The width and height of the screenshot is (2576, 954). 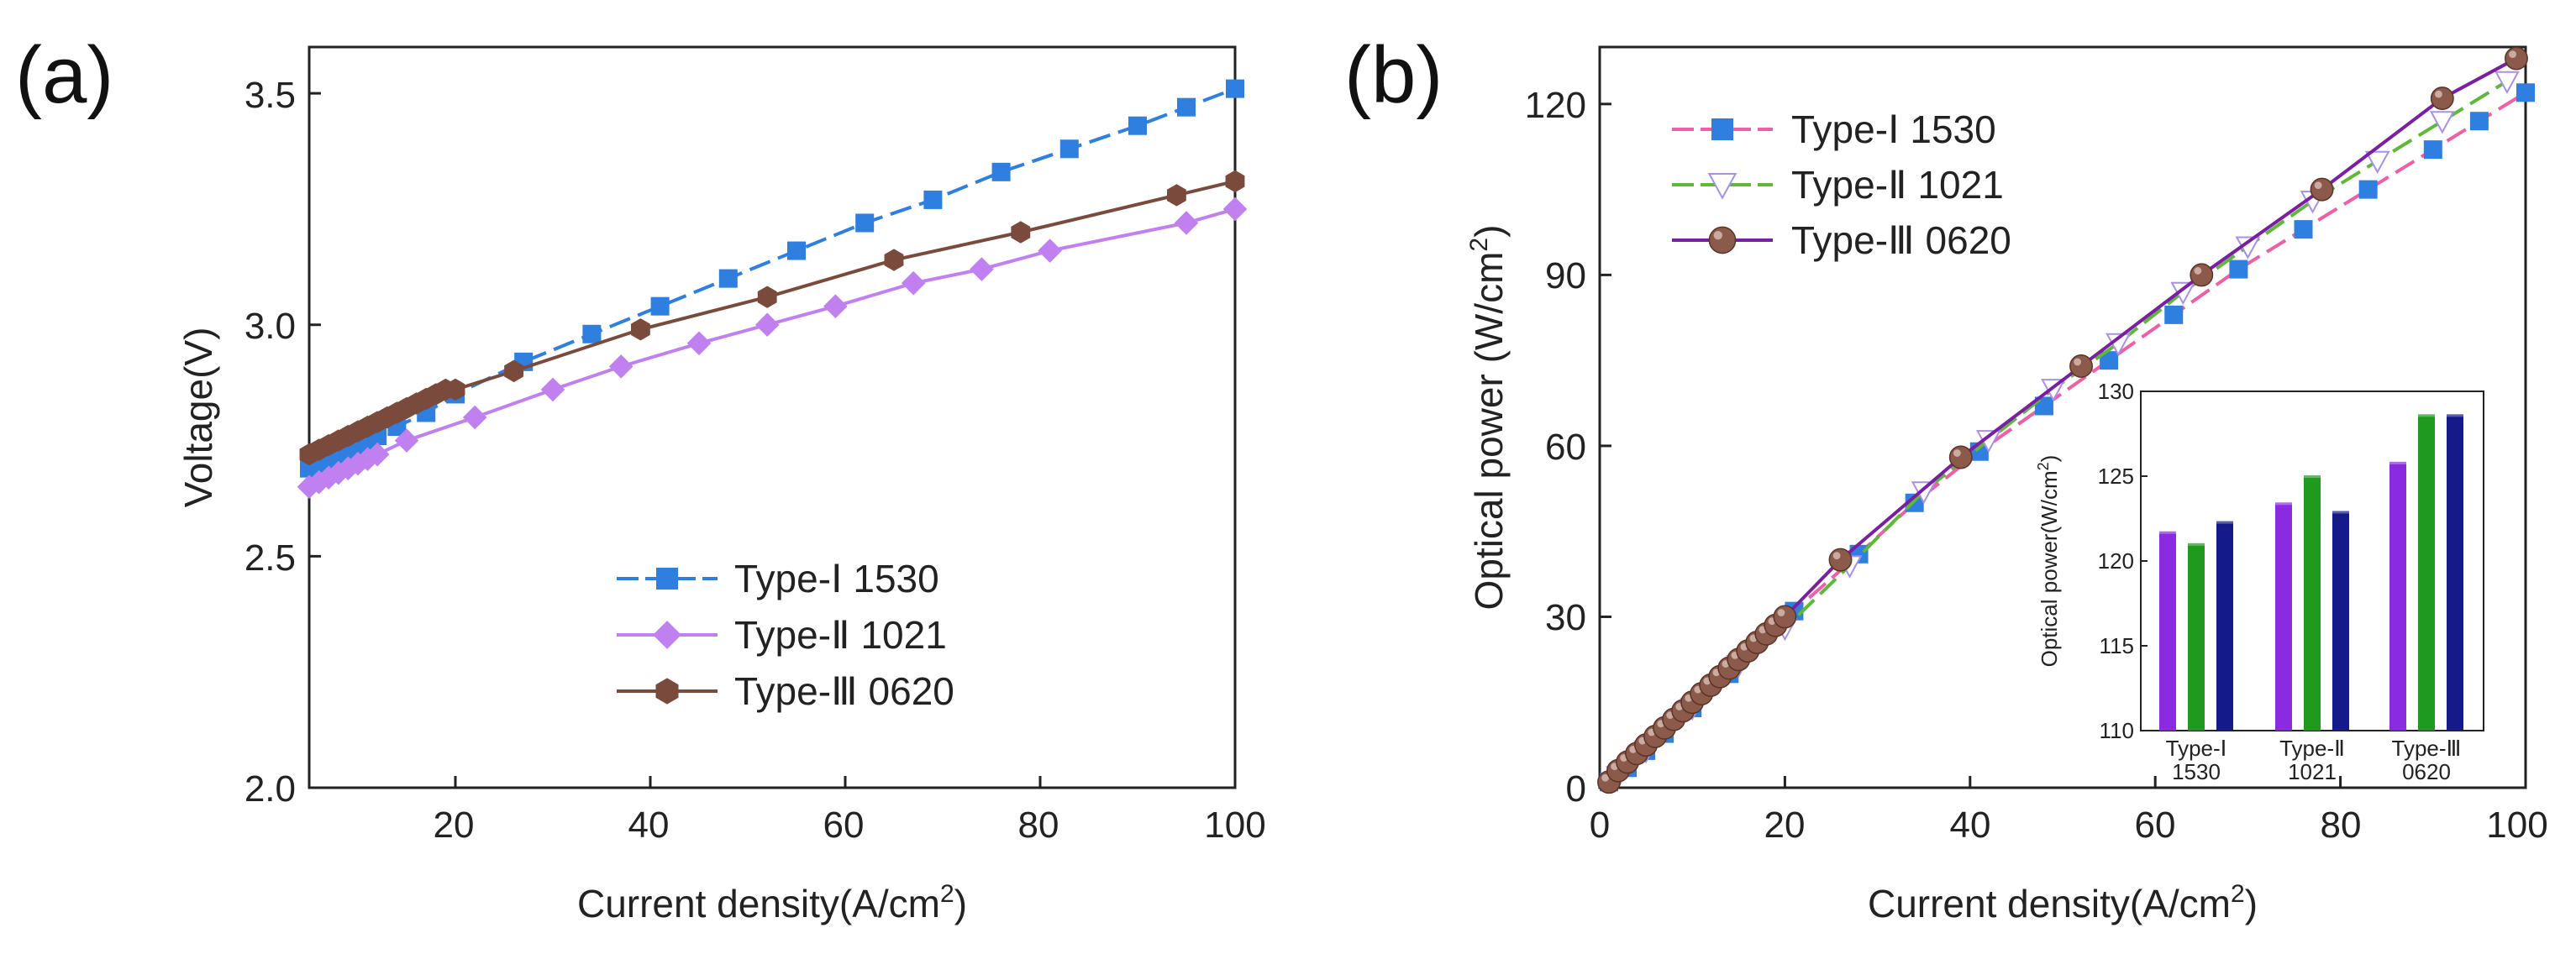 I want to click on y-tick-label: 60, so click(x=1565, y=448).